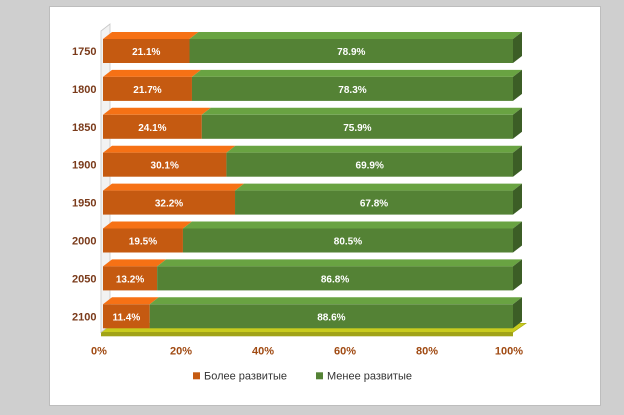 This screenshot has width=624, height=415. What do you see at coordinates (307, 334) in the screenshot?
I see `floor-front` at bounding box center [307, 334].